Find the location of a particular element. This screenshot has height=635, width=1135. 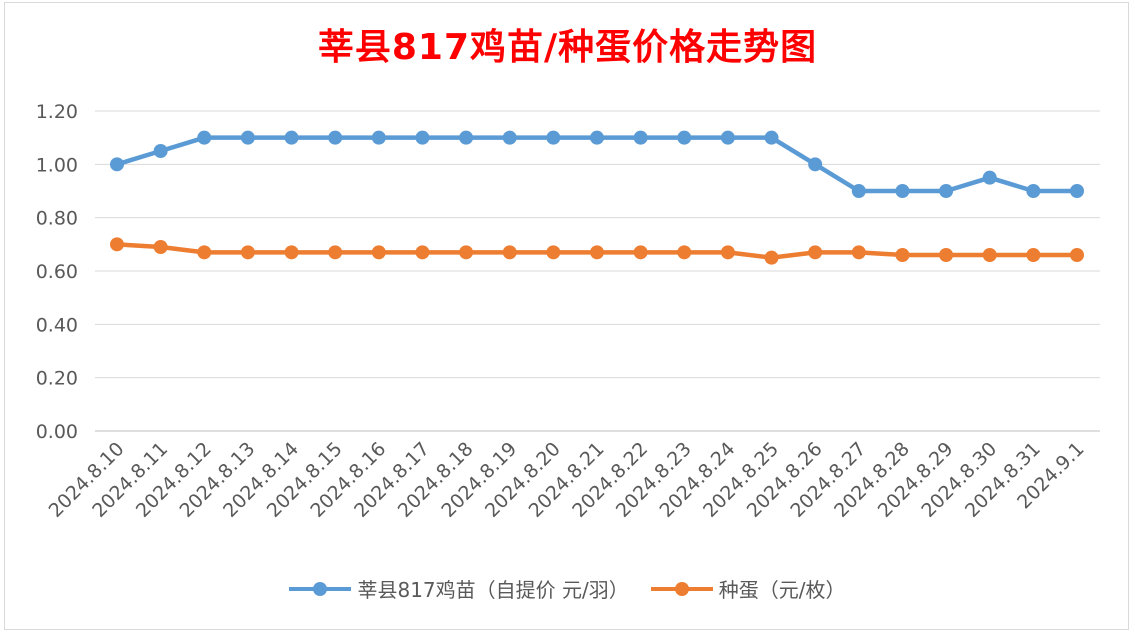

y-tick-label: 0.60 is located at coordinates (57, 272).